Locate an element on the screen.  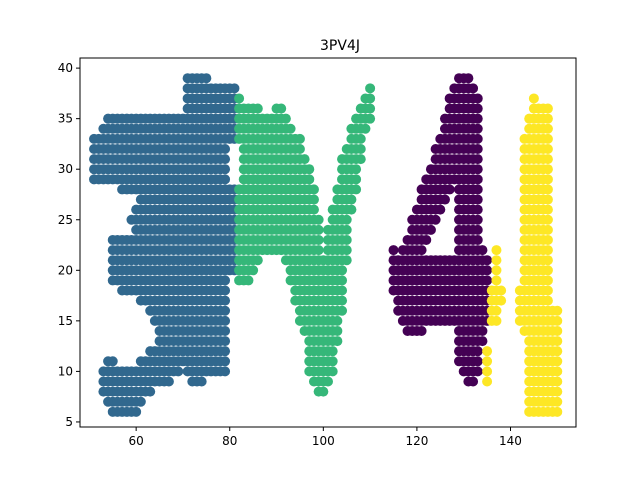
chart-title: 3PV4J is located at coordinates (340, 46).